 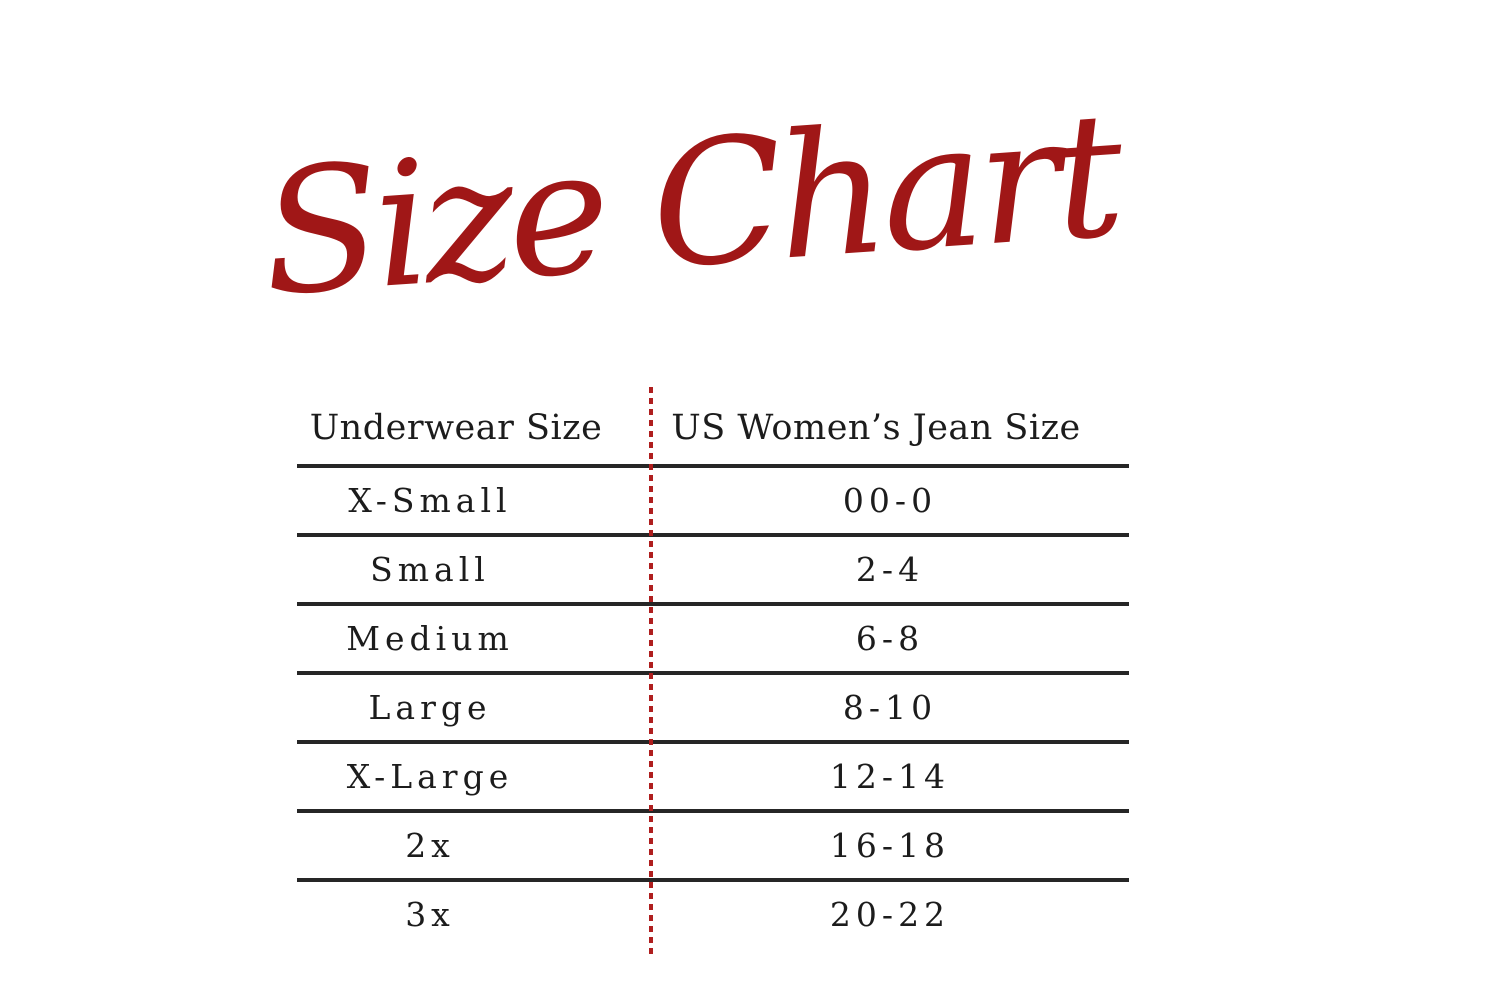 I want to click on jean-size-cell: 8-10, so click(x=890, y=707).